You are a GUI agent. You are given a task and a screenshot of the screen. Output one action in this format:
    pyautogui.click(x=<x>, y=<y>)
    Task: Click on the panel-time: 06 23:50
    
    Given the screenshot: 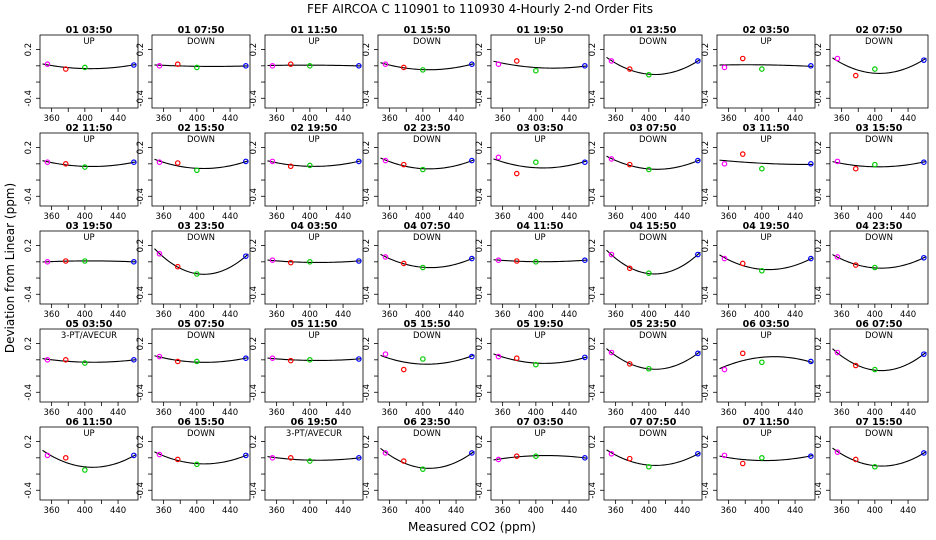 What is the action you would take?
    pyautogui.click(x=427, y=422)
    